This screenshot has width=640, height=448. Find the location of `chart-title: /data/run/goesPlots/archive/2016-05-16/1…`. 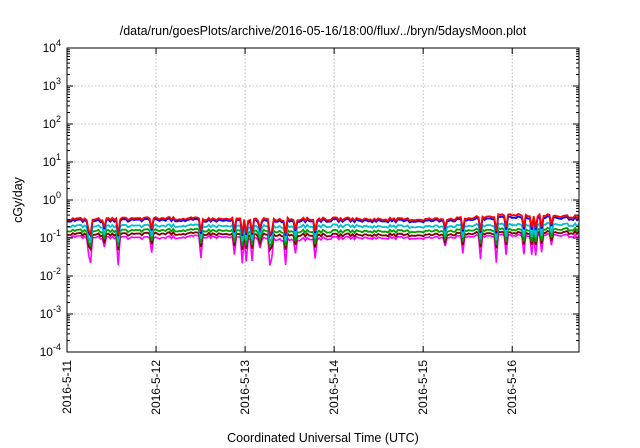

chart-title: /data/run/goesPlots/archive/2016-05-16/1… is located at coordinates (323, 31).